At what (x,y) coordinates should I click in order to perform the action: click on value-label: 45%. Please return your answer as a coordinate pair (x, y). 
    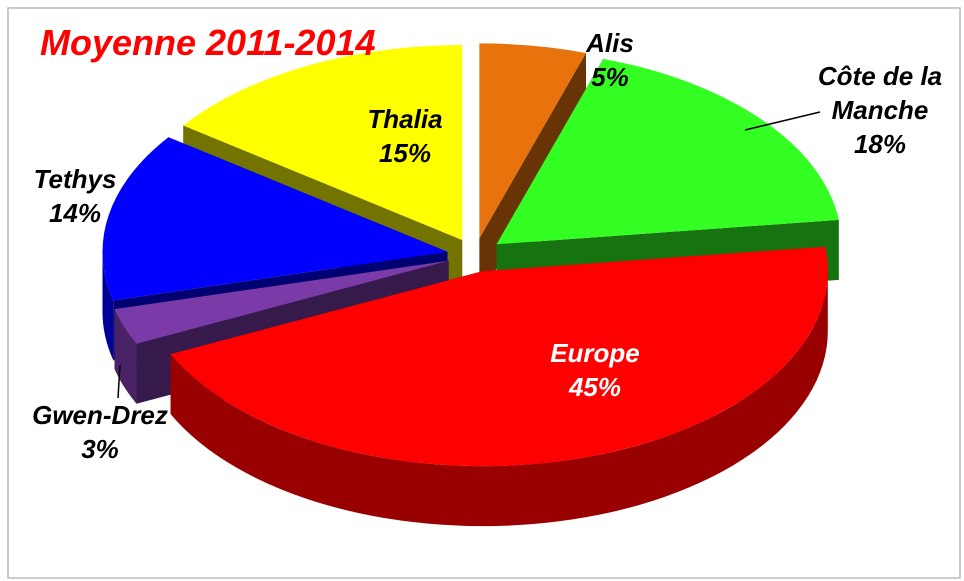
    Looking at the image, I should click on (595, 387).